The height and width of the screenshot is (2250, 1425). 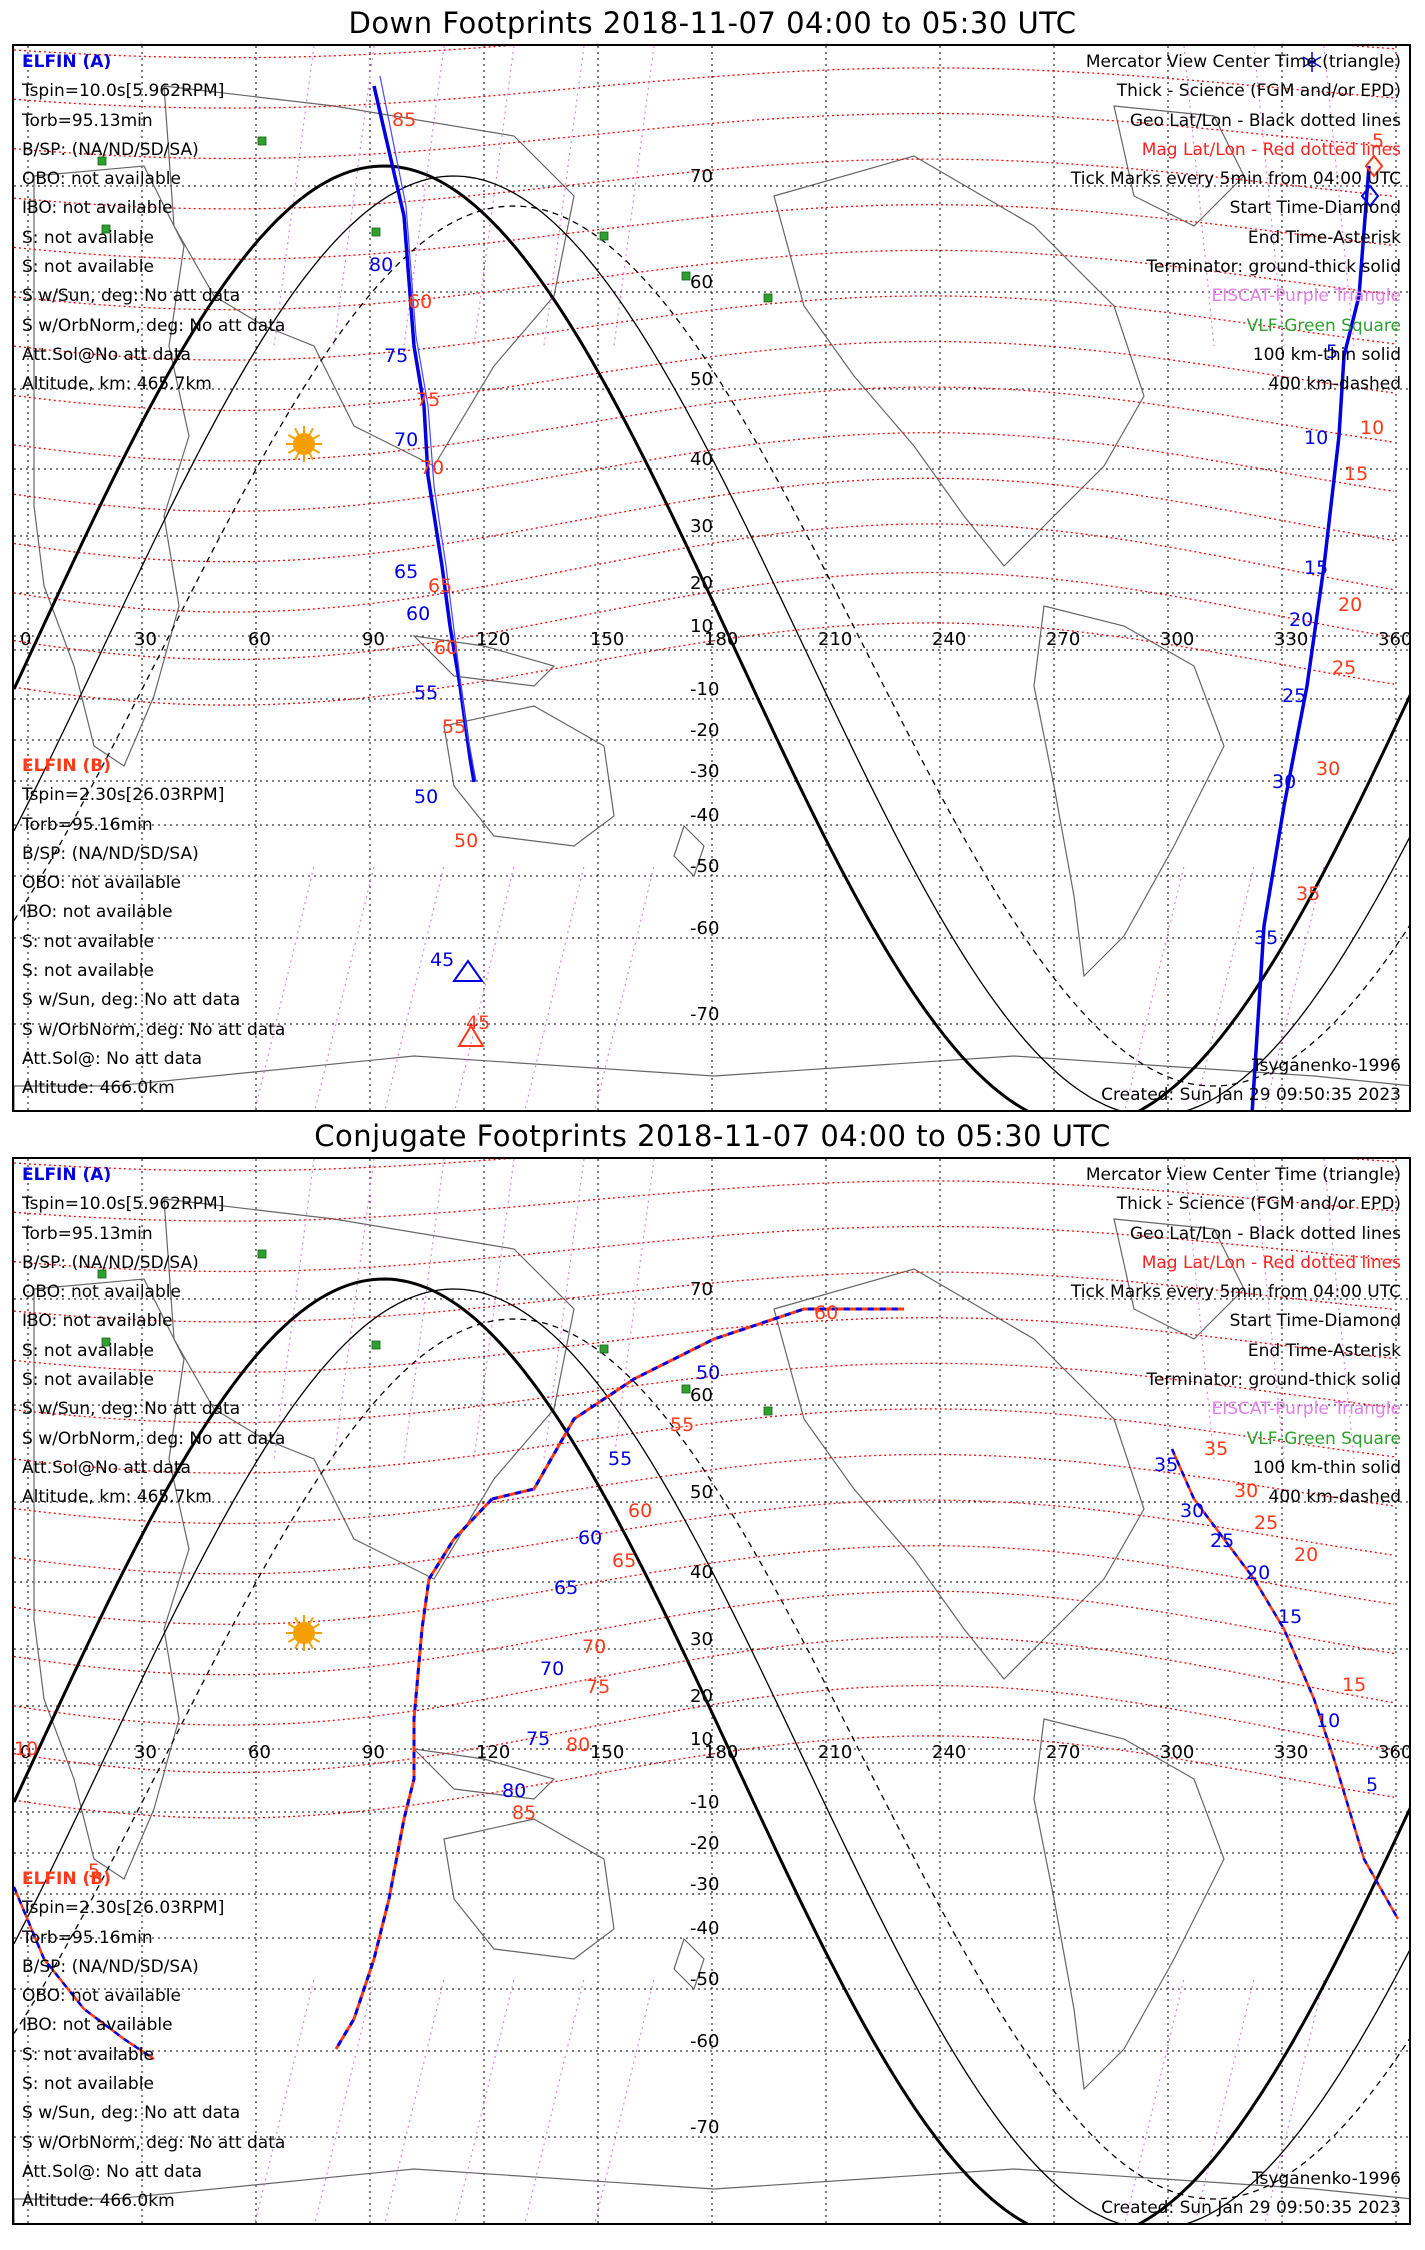 I want to click on elfin-a-tick-label: 55, so click(x=426, y=693).